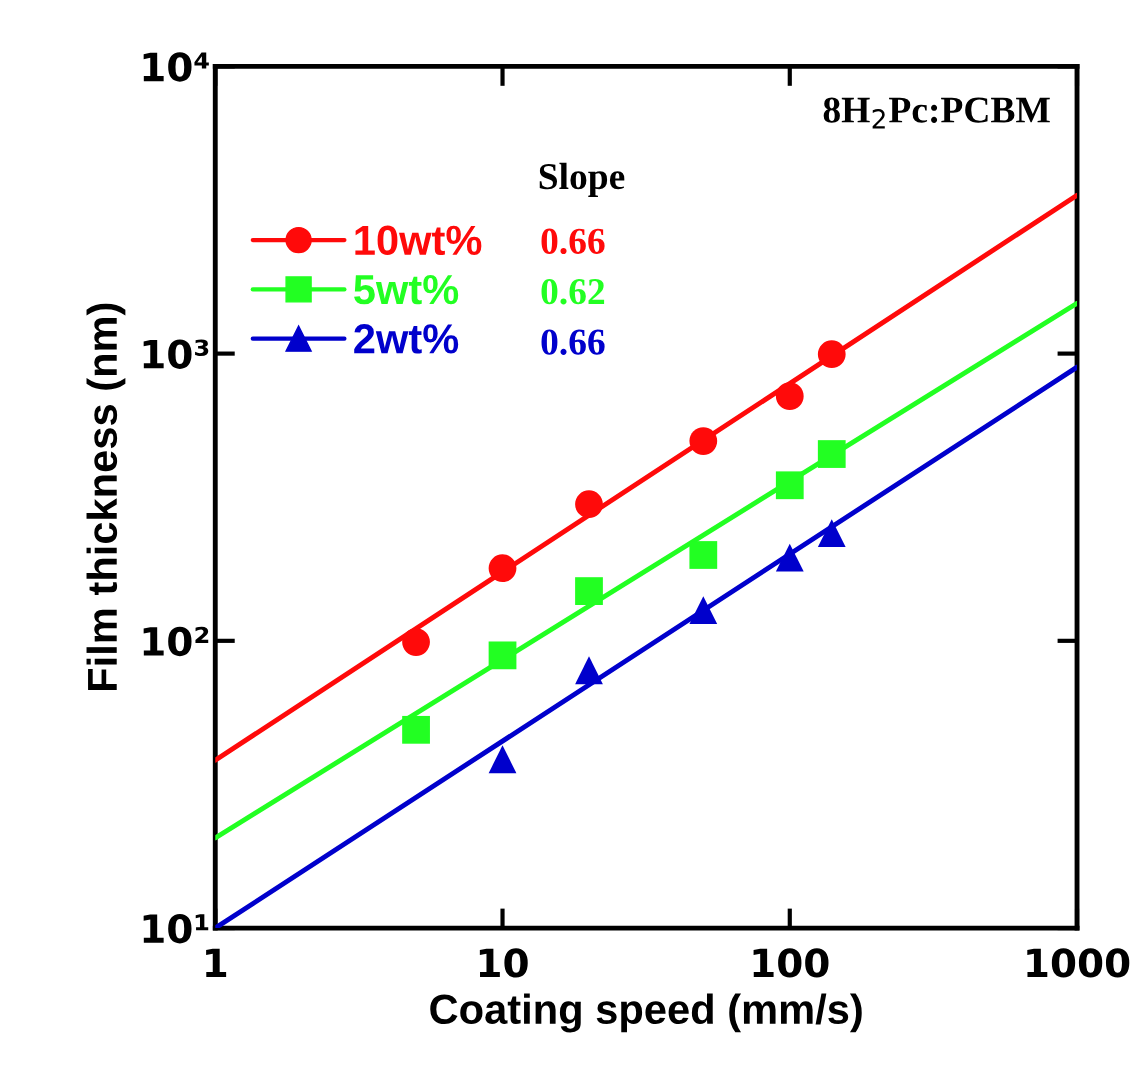  What do you see at coordinates (176, 67) in the screenshot?
I see `y-tick-label: 10⁴` at bounding box center [176, 67].